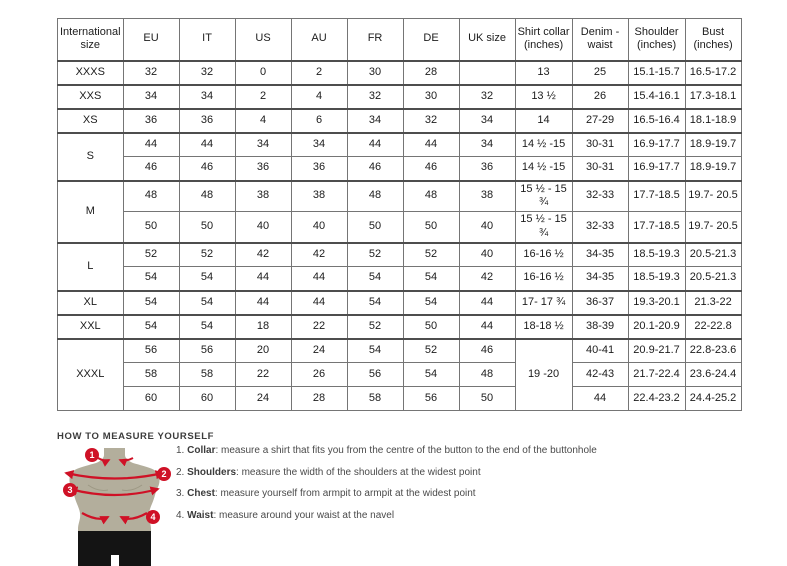 Image resolution: width=787 pixels, height=566 pixels. What do you see at coordinates (543, 144) in the screenshot?
I see `cell: 14 ½ -15` at bounding box center [543, 144].